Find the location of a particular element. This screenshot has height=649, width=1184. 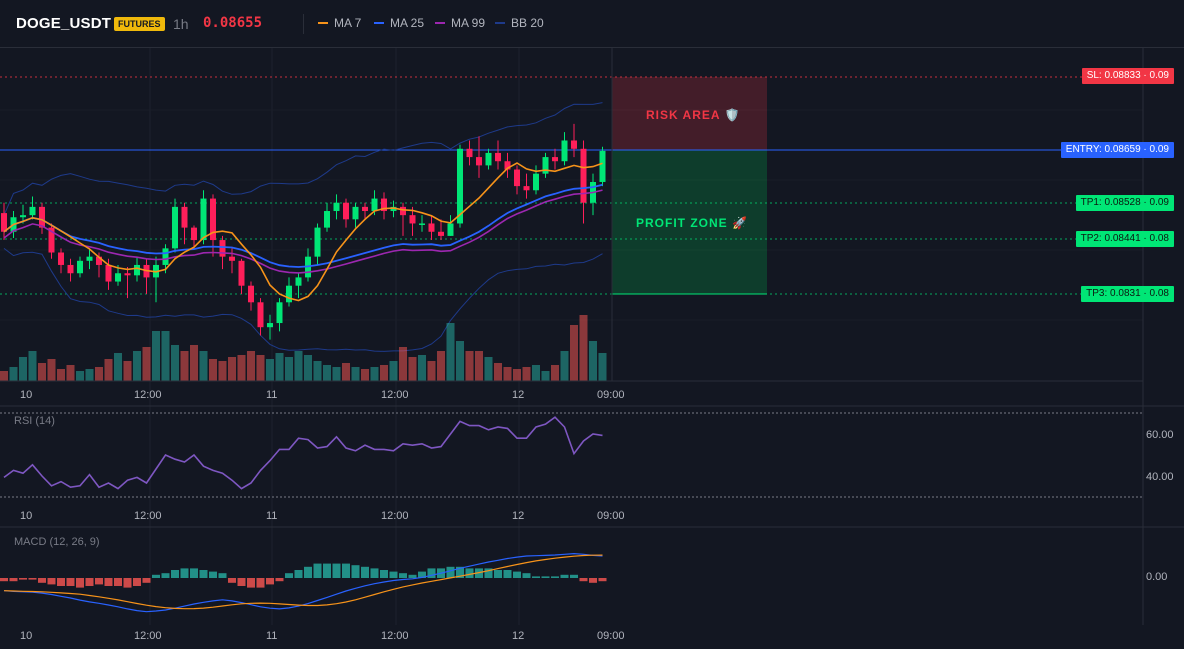

rsi-time-label: 11 is located at coordinates (272, 516).